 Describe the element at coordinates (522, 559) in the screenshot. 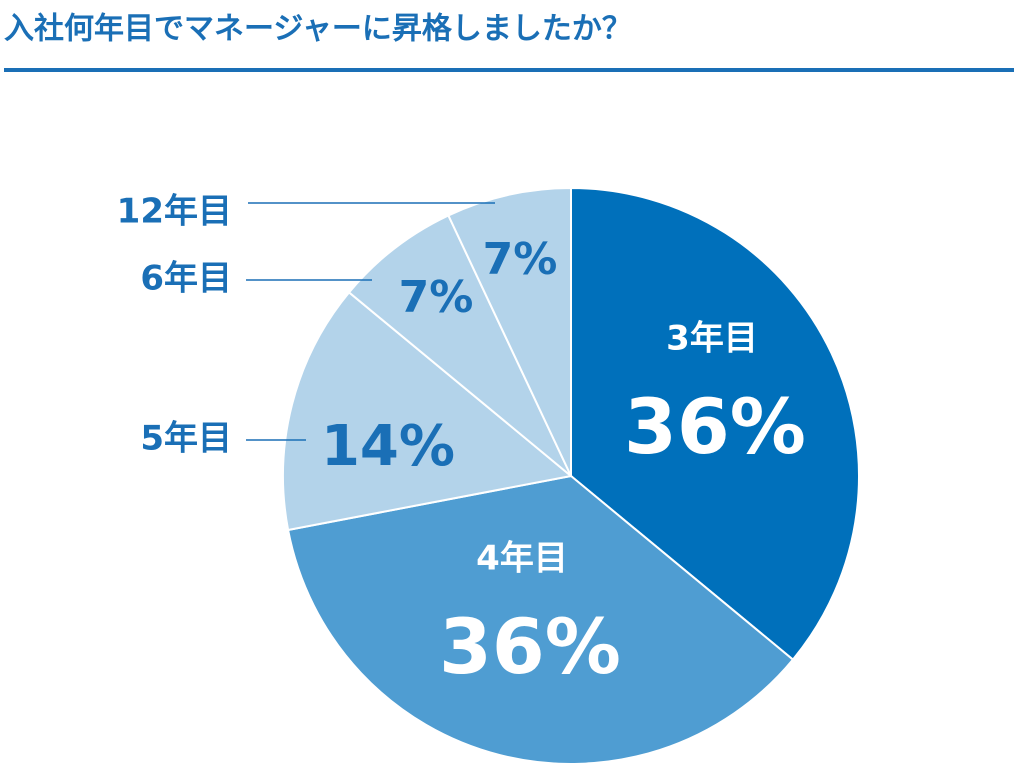

I see `slice-category: 4年目` at that location.